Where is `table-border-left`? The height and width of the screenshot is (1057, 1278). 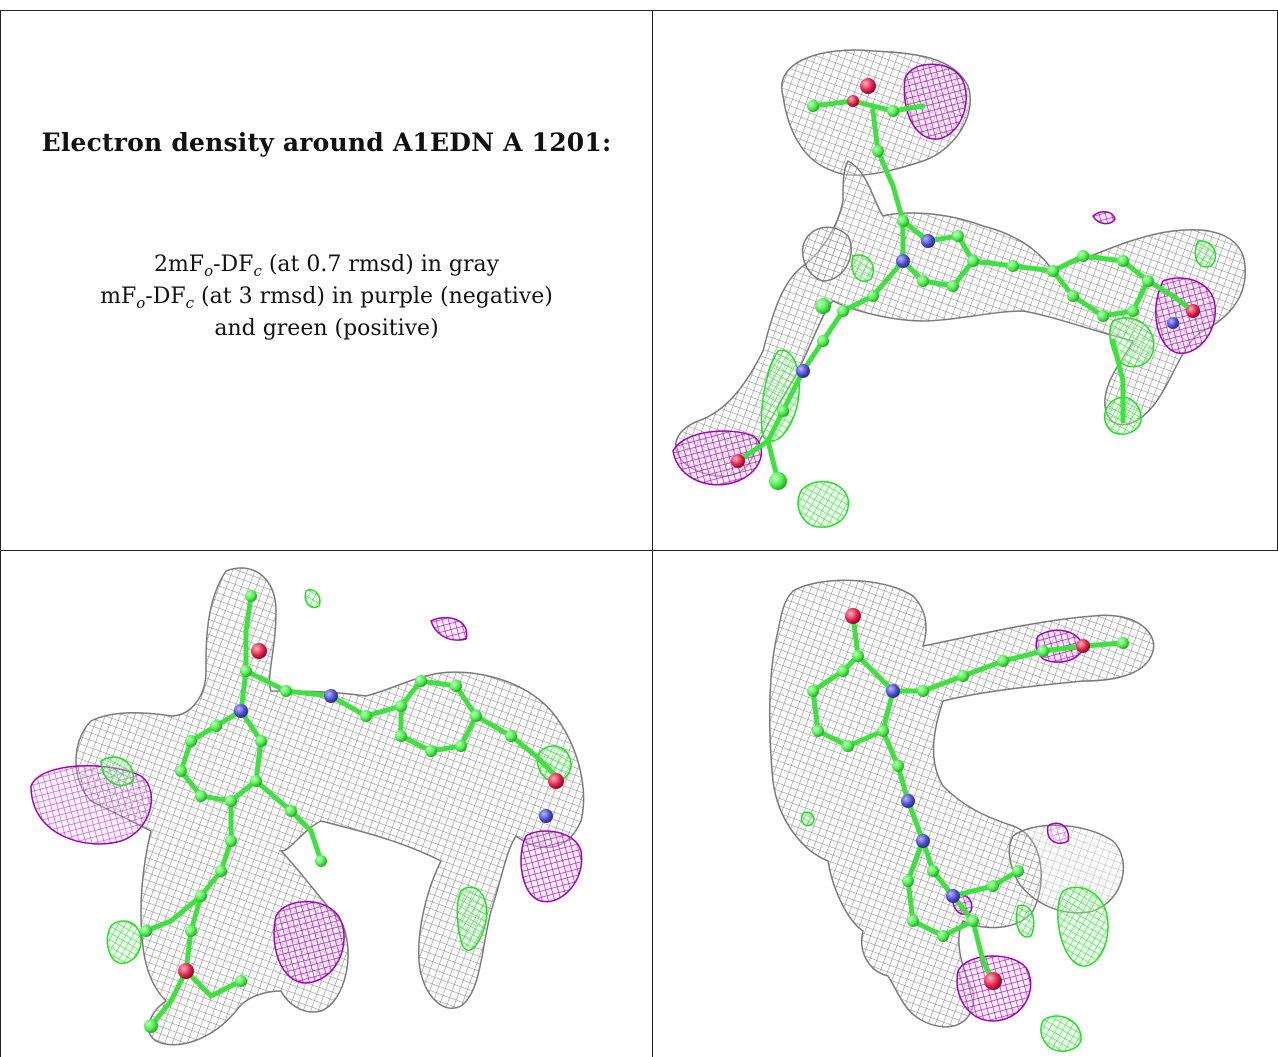
table-border-left is located at coordinates (0, 533).